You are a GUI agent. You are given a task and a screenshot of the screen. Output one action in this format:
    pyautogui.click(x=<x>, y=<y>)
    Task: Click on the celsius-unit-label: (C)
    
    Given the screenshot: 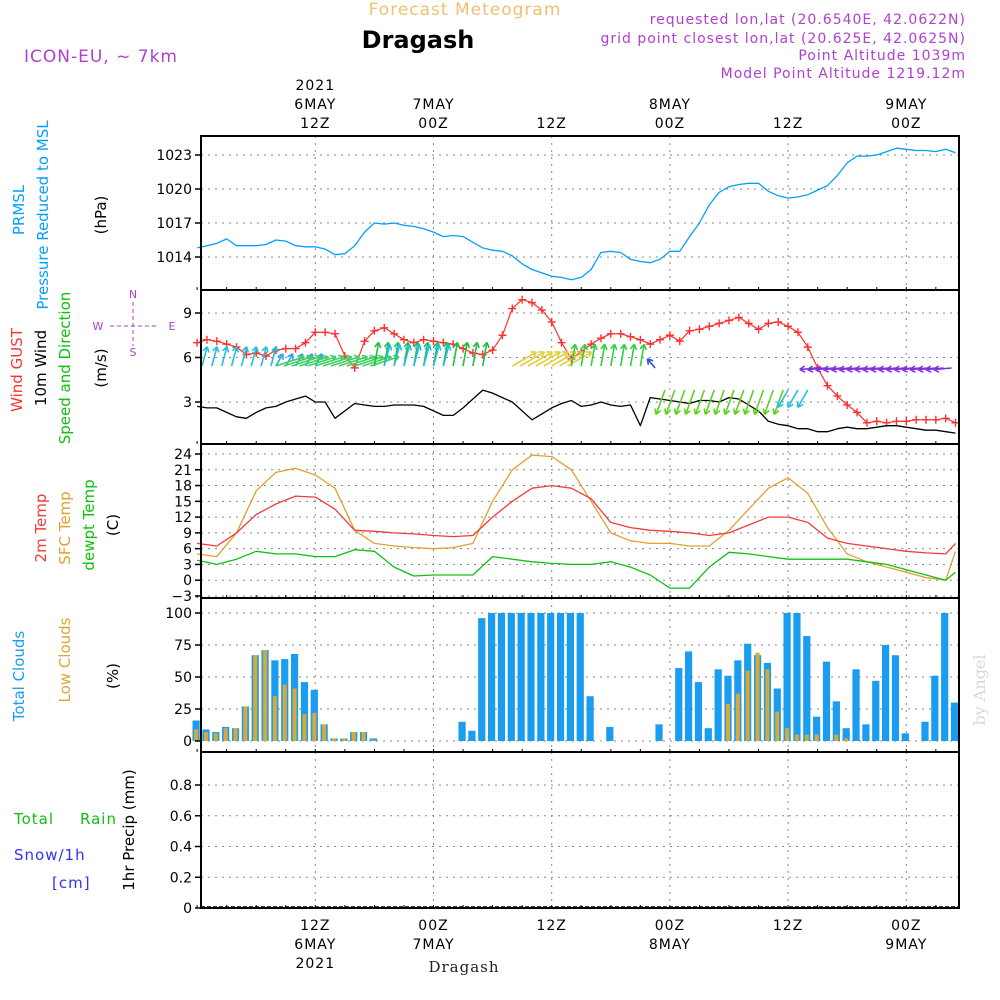 What is the action you would take?
    pyautogui.click(x=113, y=525)
    